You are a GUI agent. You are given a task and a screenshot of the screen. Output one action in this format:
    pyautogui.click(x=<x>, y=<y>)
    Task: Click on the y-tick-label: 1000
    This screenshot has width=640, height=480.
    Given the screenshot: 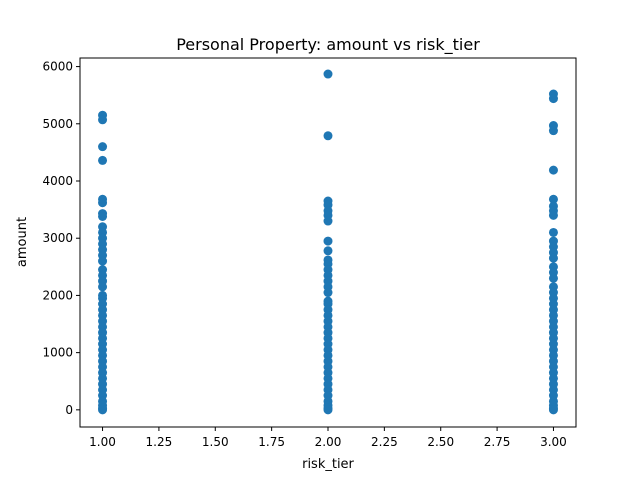 What is the action you would take?
    pyautogui.click(x=57, y=353)
    